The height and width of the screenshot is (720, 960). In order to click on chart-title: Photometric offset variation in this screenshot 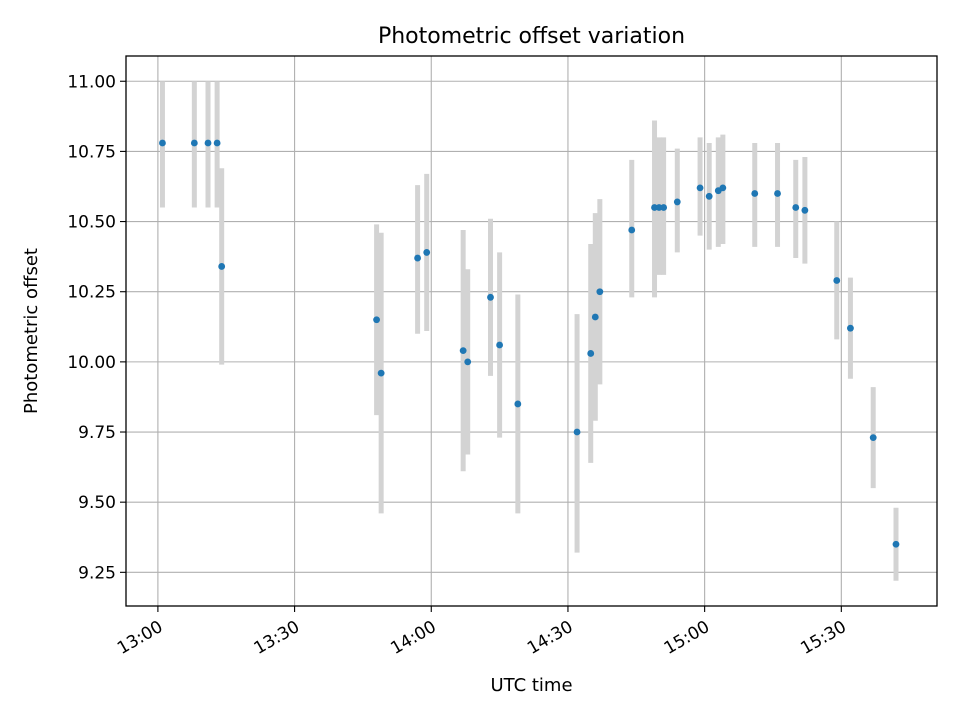, I will do `click(531, 36)`.